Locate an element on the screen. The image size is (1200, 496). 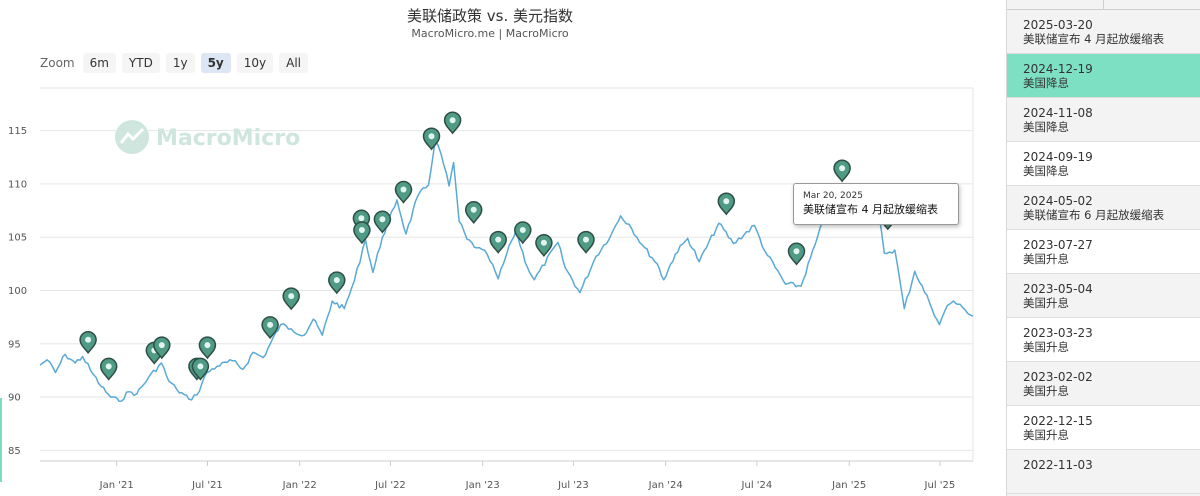
event-date: 2024-12-19 is located at coordinates (1058, 69).